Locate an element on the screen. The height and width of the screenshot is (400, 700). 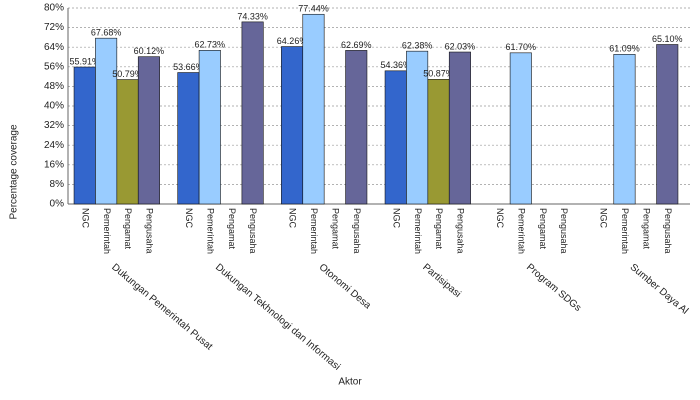
value-label: 55.91% is located at coordinates (84, 61).